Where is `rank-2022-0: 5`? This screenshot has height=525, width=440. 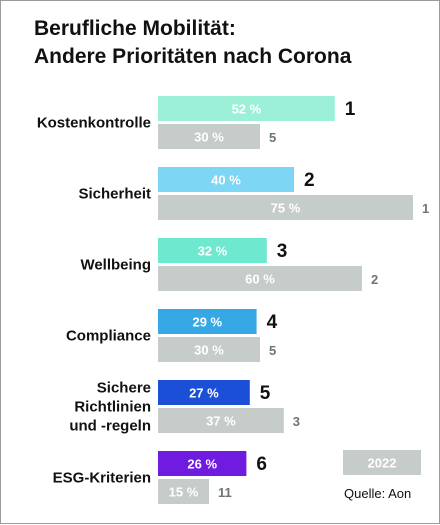
rank-2022-0: 5 is located at coordinates (272, 137).